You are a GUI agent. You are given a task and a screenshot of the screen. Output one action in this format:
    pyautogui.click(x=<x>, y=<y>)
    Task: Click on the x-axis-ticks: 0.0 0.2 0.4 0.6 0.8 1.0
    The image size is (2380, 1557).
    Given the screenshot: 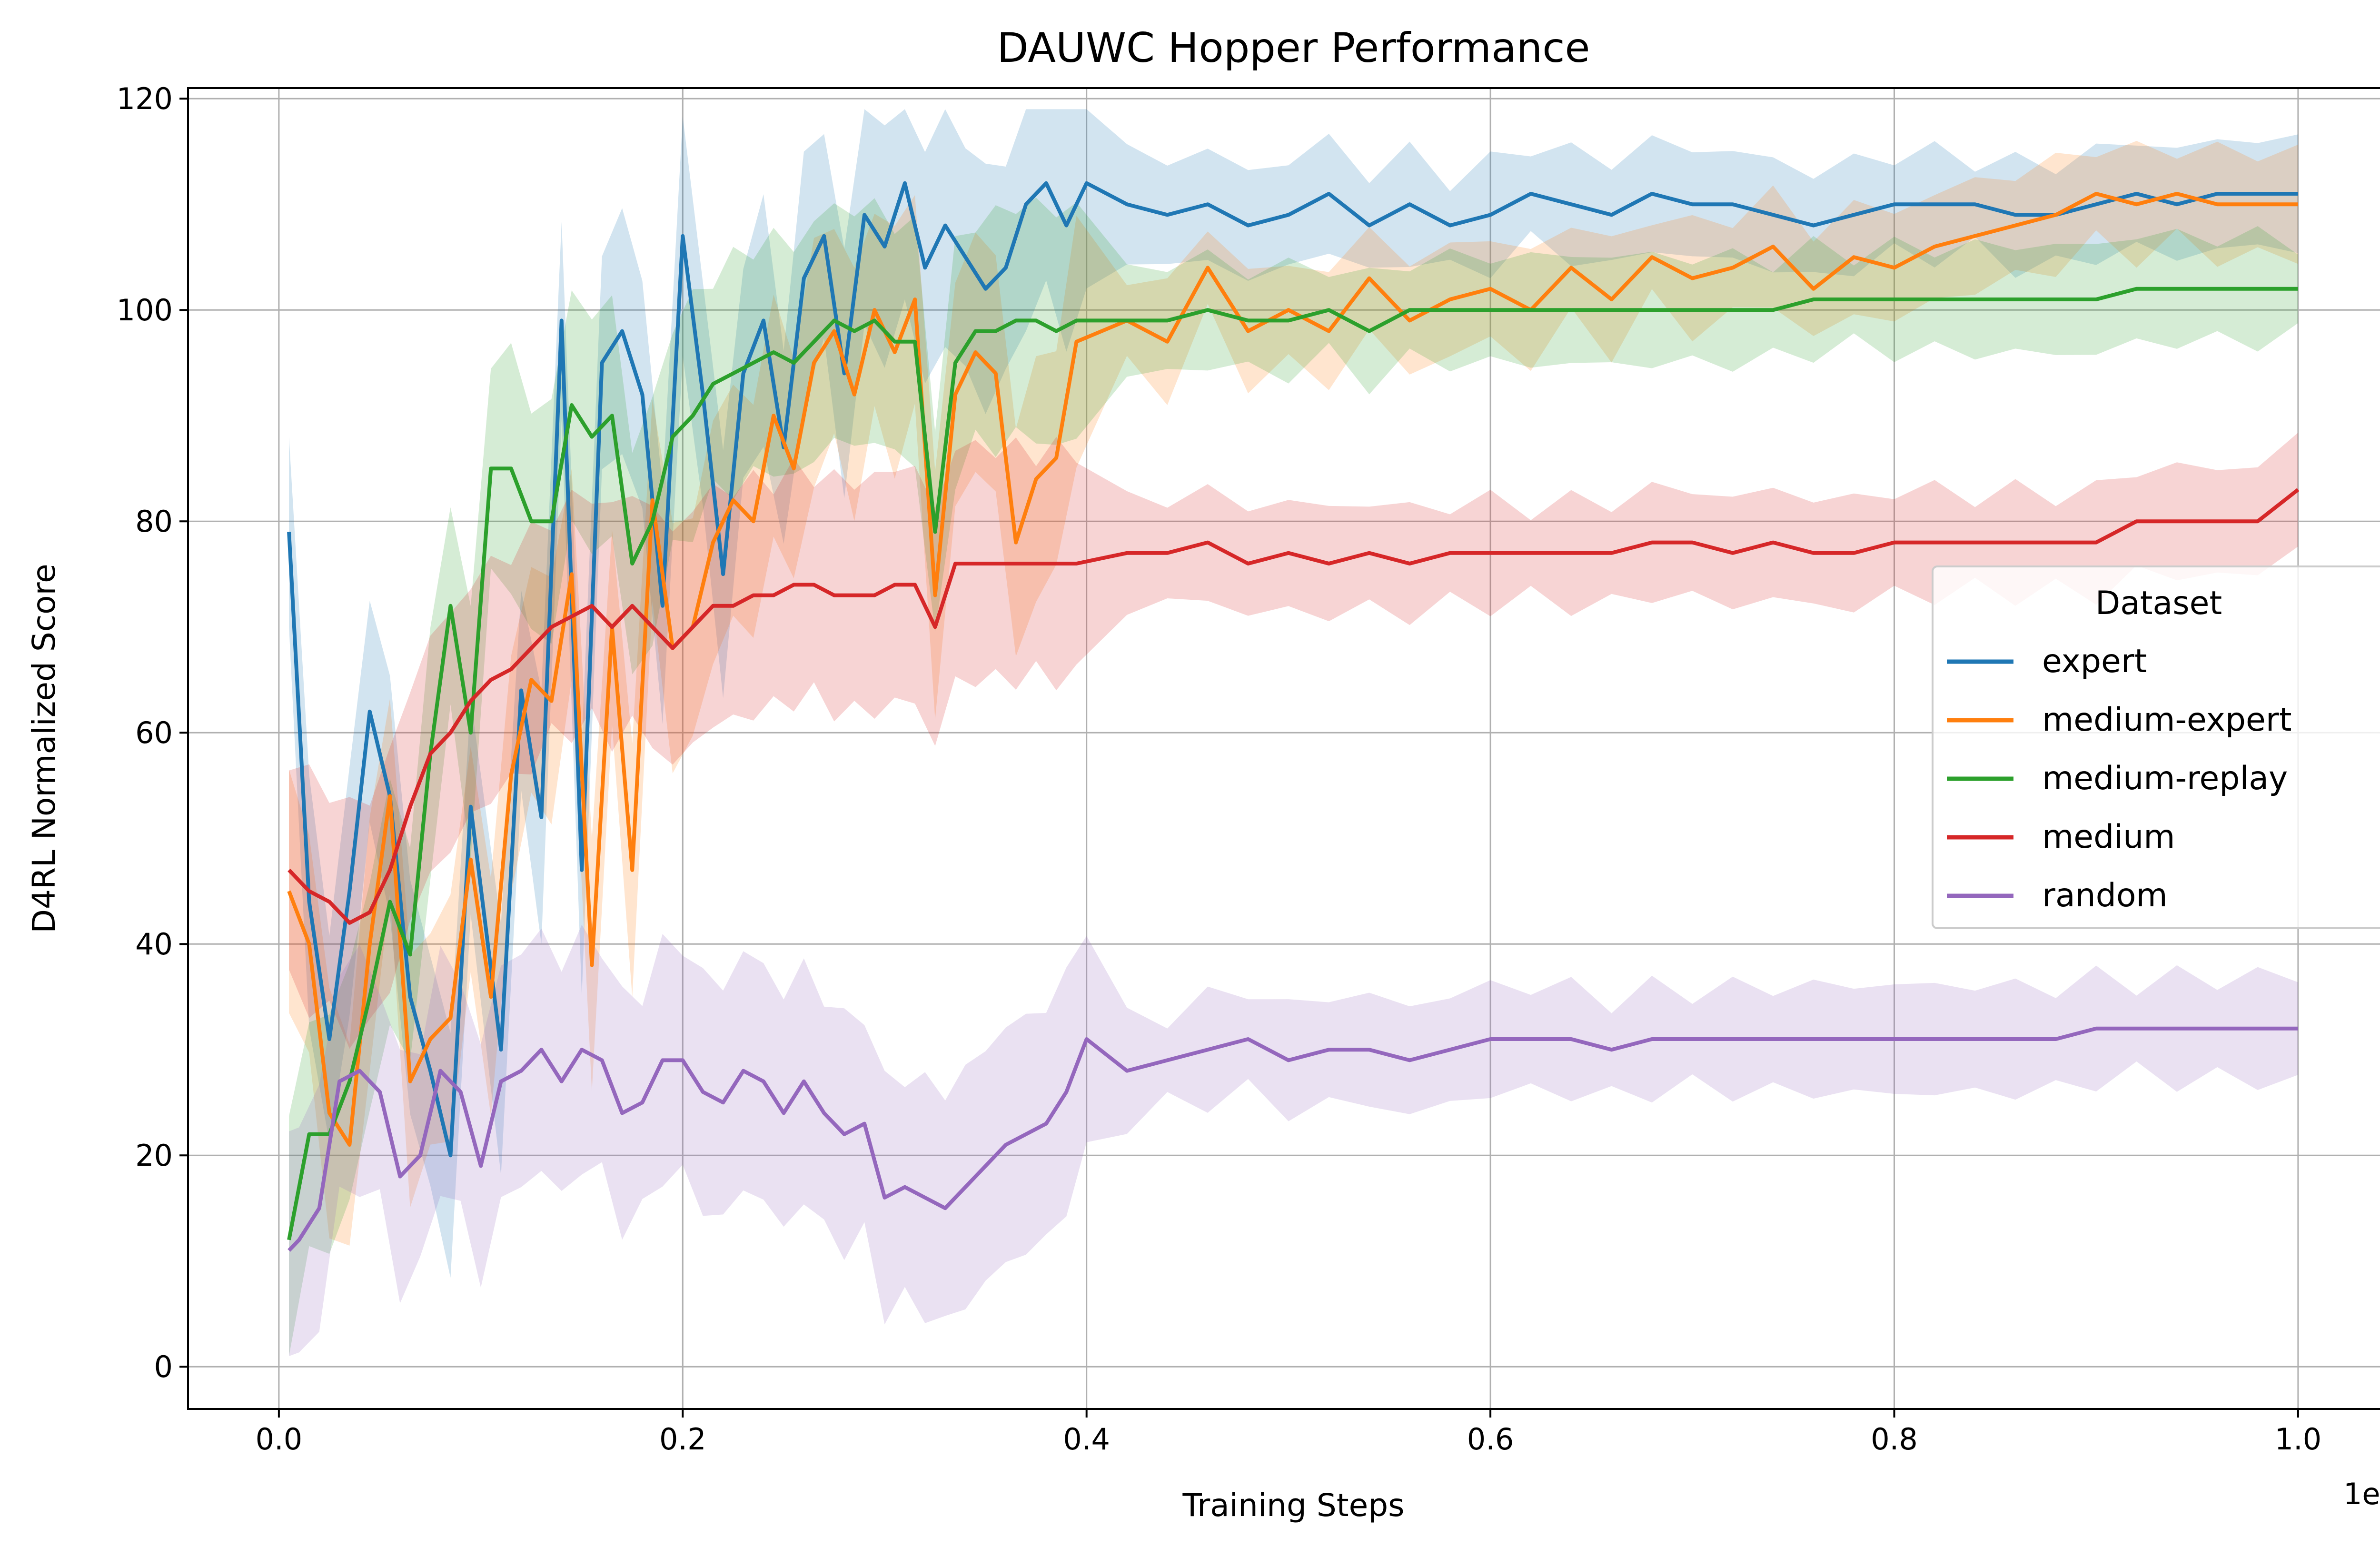 What is the action you would take?
    pyautogui.click(x=1289, y=1433)
    